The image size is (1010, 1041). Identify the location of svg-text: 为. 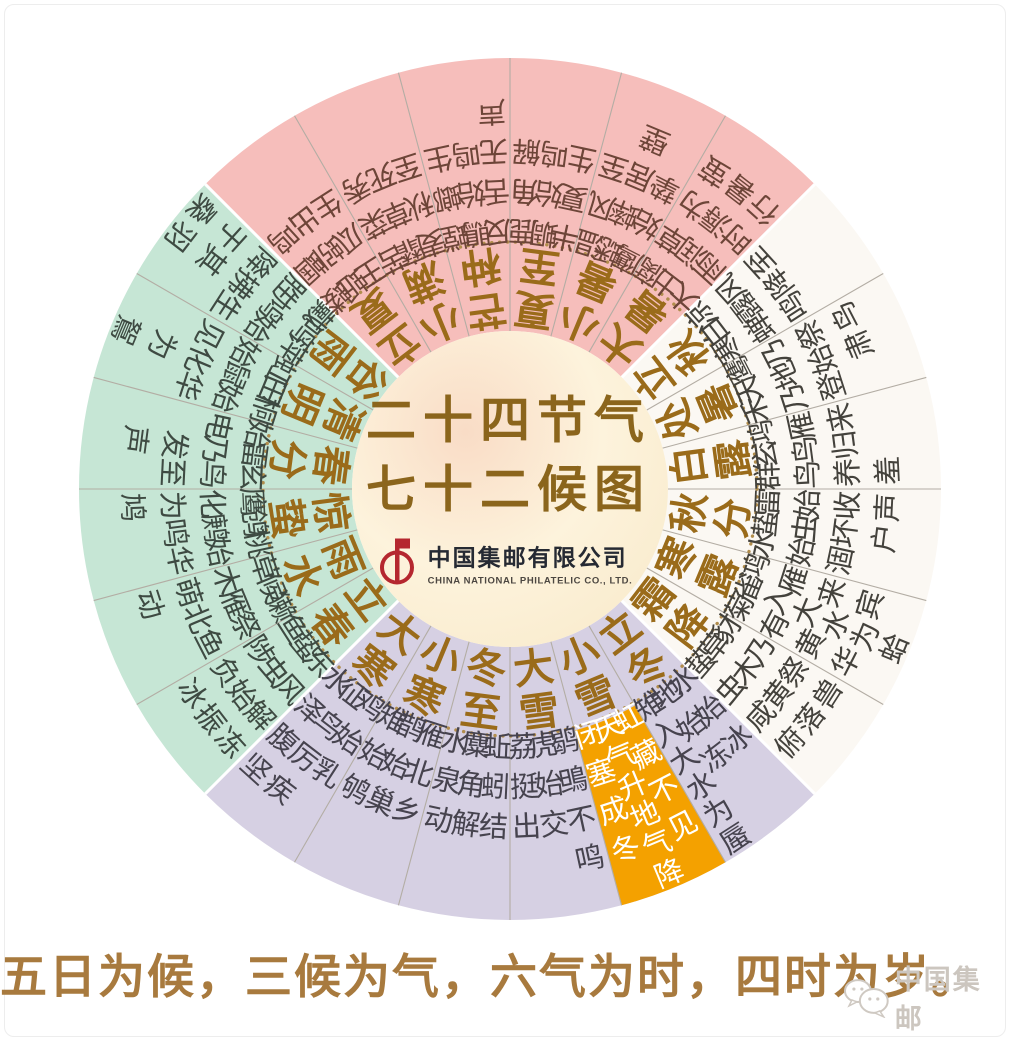
(172, 505).